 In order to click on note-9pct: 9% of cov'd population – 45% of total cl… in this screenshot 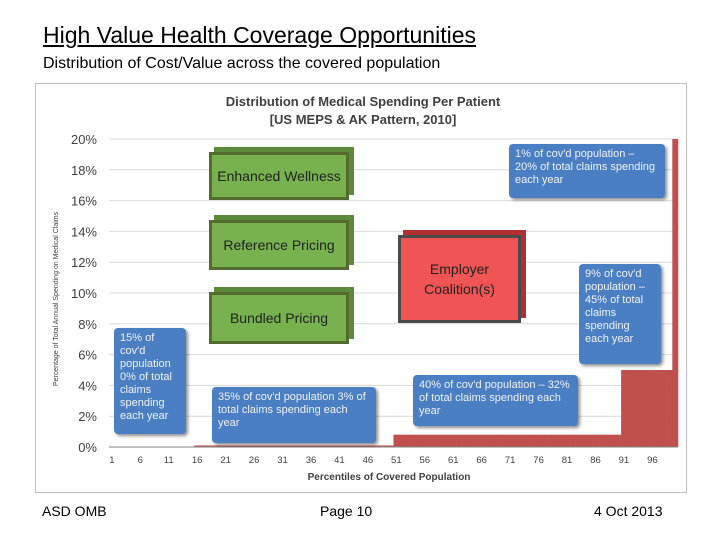, I will do `click(620, 314)`.